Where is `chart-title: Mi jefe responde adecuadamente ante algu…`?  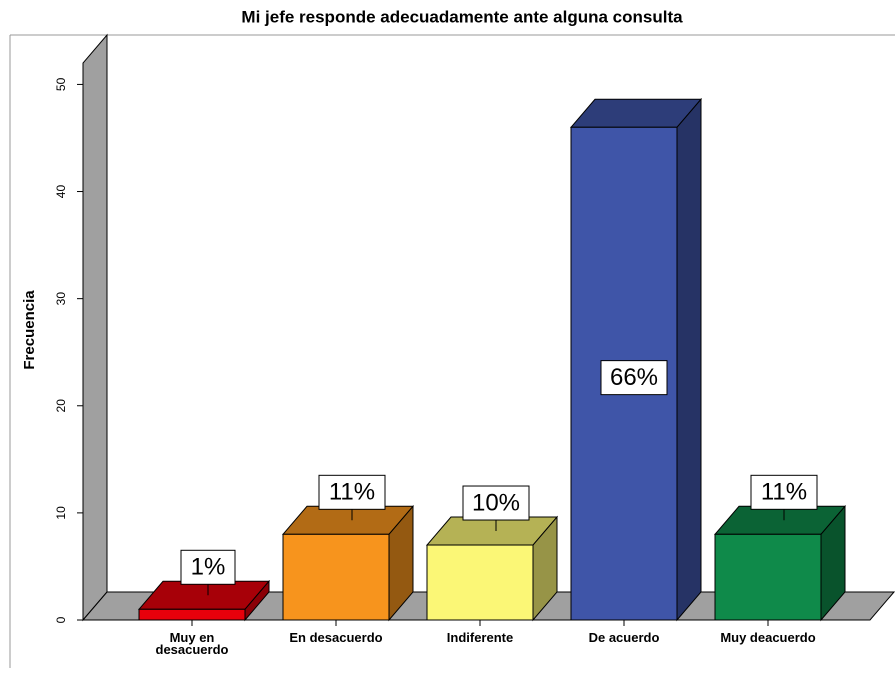
chart-title: Mi jefe responde adecuadamente ante algu… is located at coordinates (462, 16).